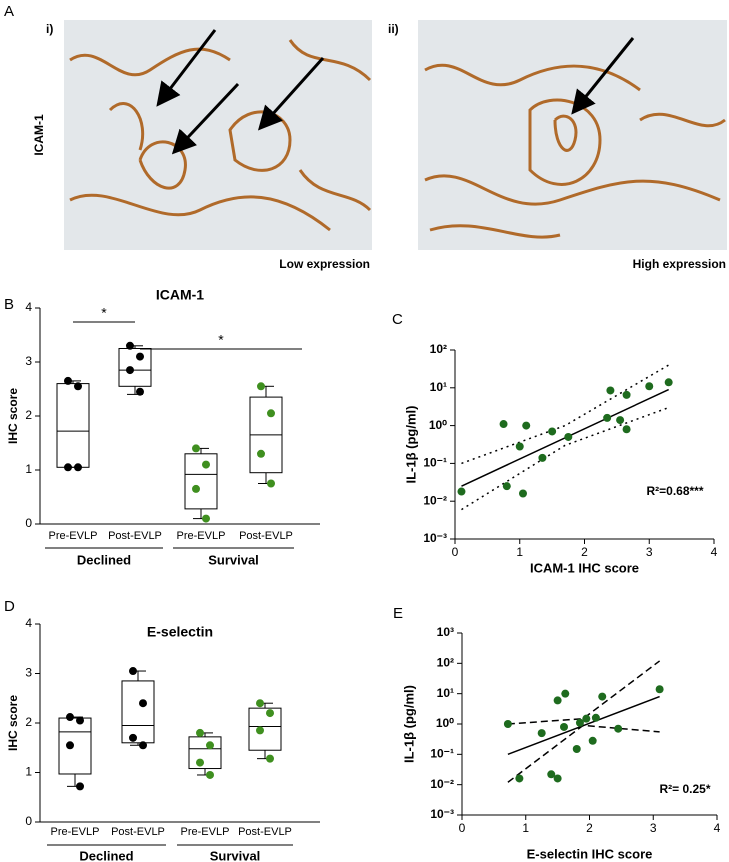  I want to click on y-tick-label: 10³, so click(445, 632).